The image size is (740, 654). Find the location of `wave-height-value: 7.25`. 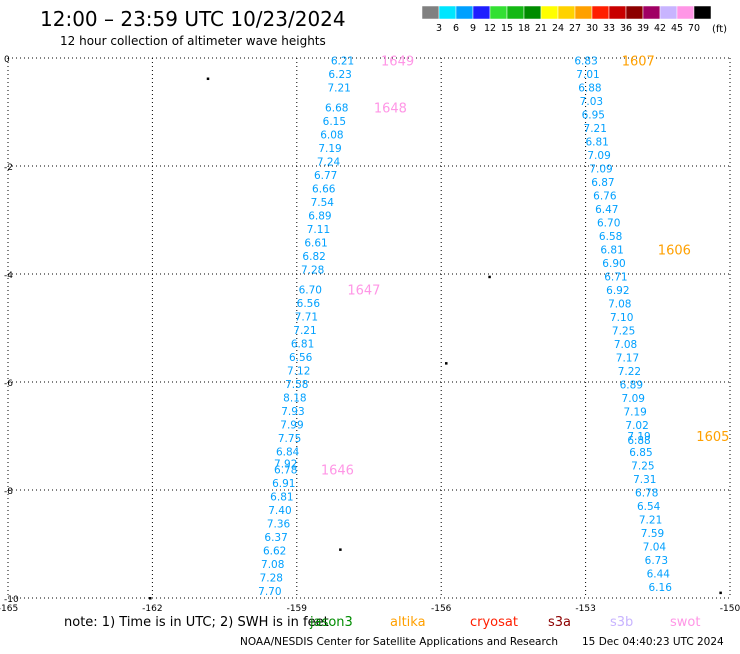

wave-height-value: 7.25 is located at coordinates (642, 467).